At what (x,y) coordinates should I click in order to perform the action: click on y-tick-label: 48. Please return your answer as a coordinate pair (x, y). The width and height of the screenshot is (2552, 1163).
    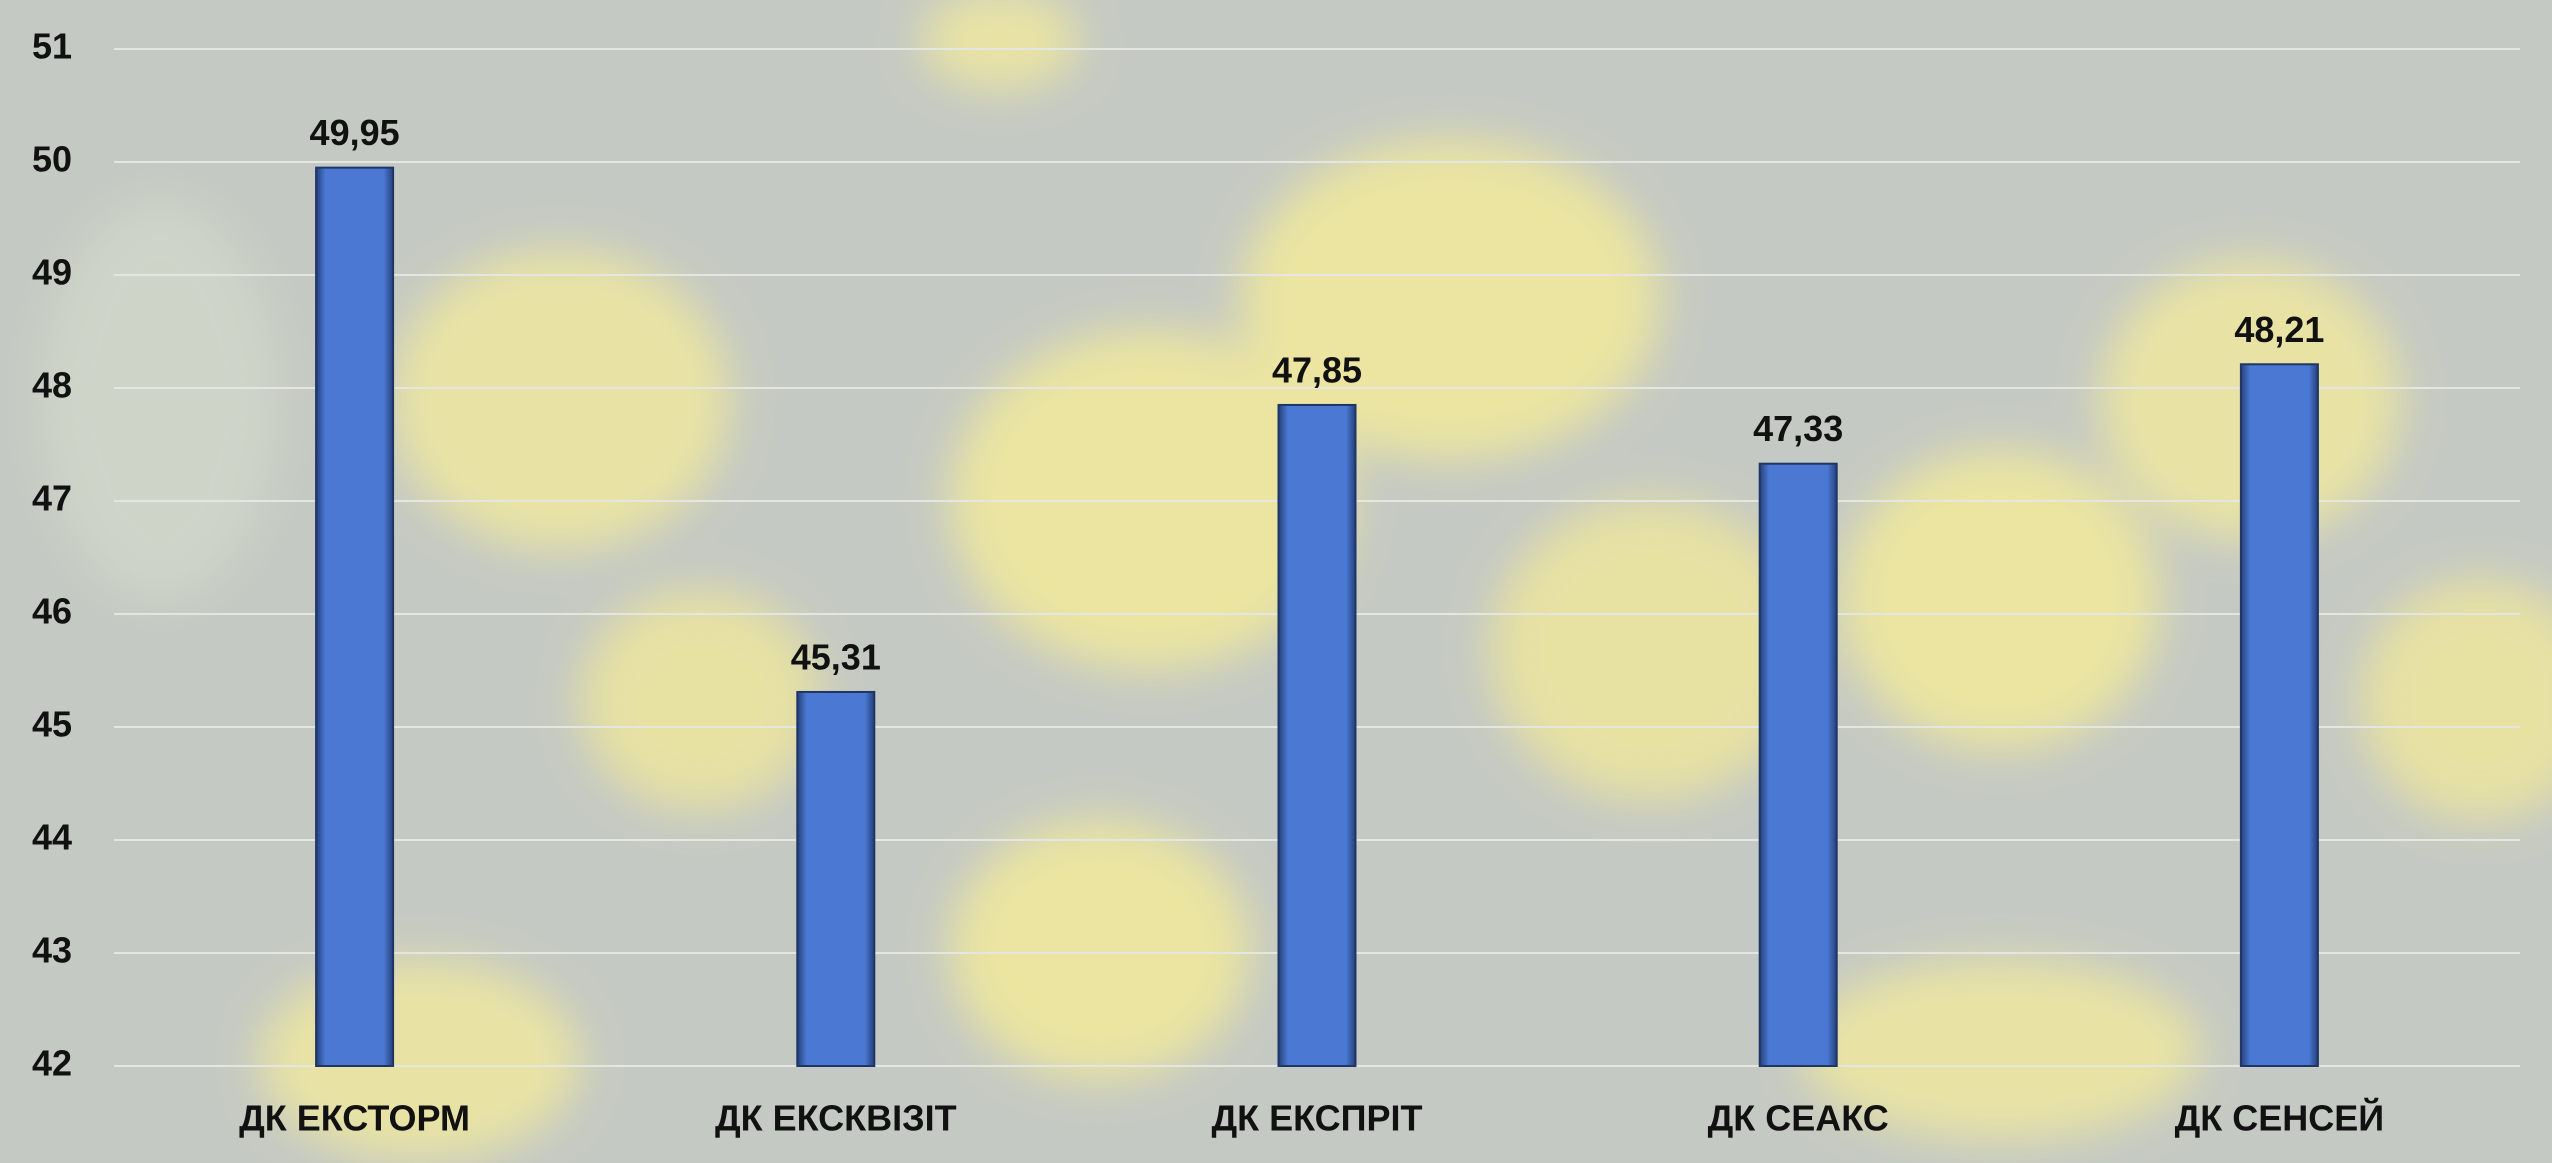
    Looking at the image, I should click on (52, 385).